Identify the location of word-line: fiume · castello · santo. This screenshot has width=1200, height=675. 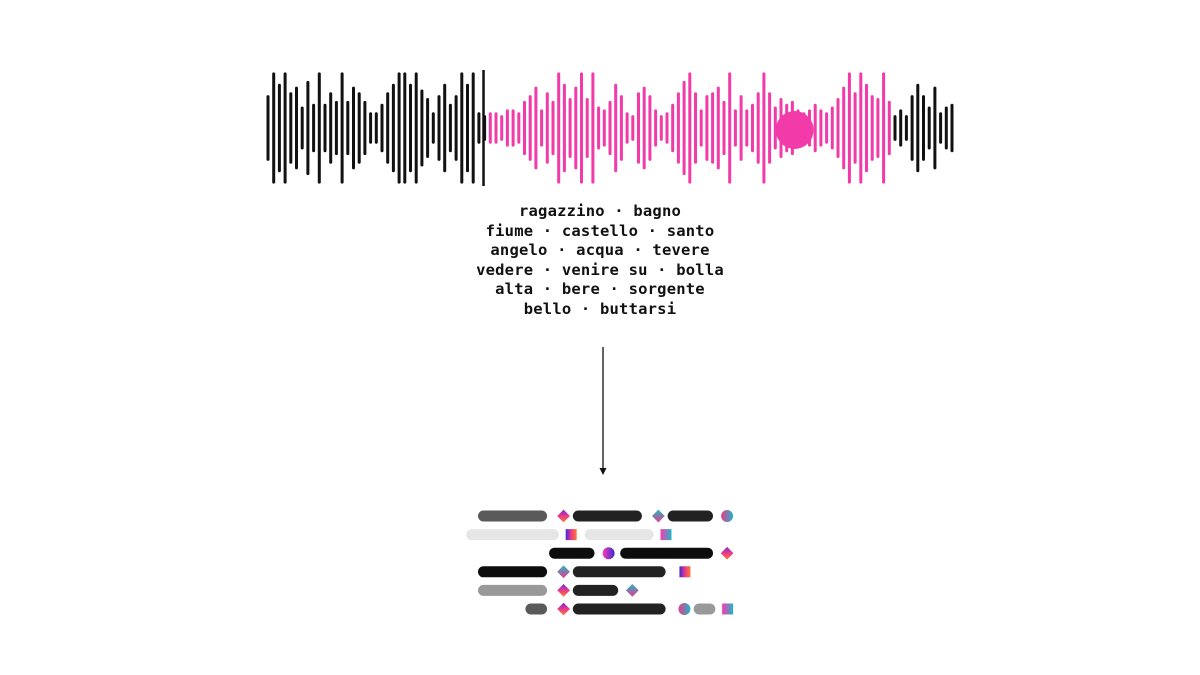
(600, 230).